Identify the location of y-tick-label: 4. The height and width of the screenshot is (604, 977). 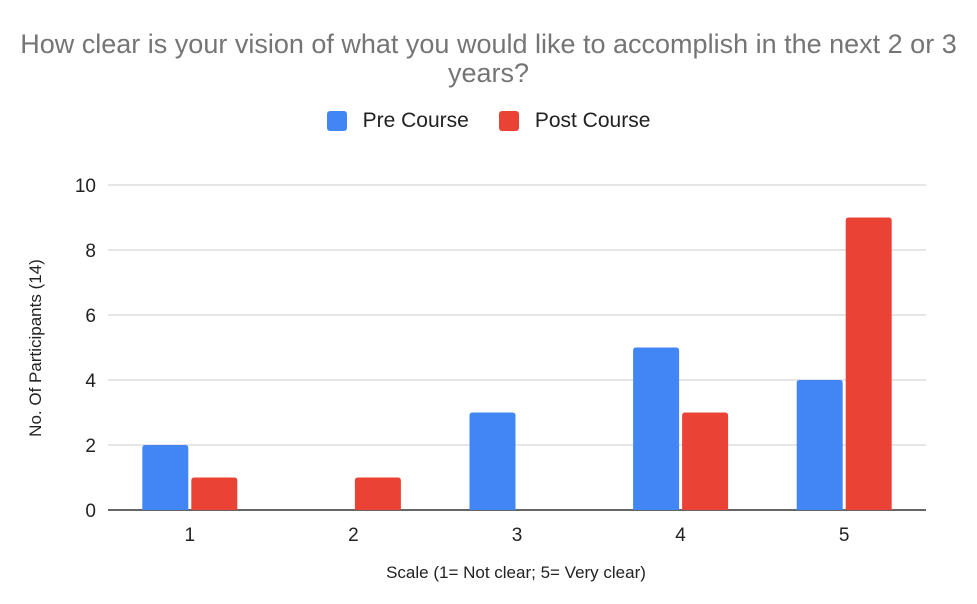
(90, 381).